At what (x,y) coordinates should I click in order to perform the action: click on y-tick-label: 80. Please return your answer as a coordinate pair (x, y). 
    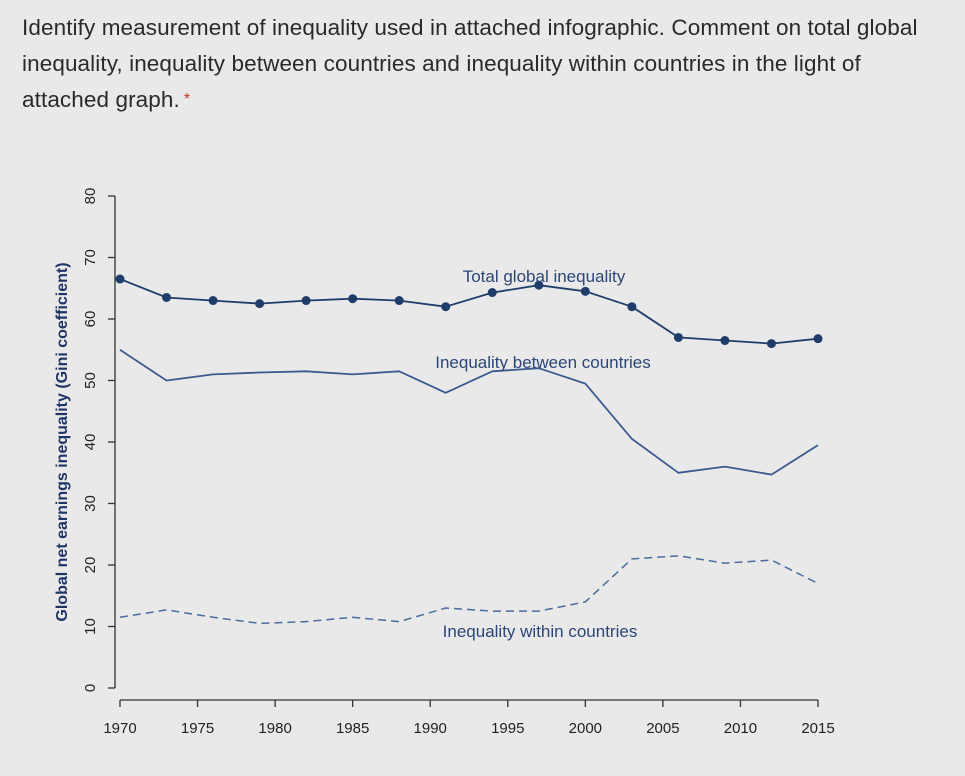
    Looking at the image, I should click on (90, 196).